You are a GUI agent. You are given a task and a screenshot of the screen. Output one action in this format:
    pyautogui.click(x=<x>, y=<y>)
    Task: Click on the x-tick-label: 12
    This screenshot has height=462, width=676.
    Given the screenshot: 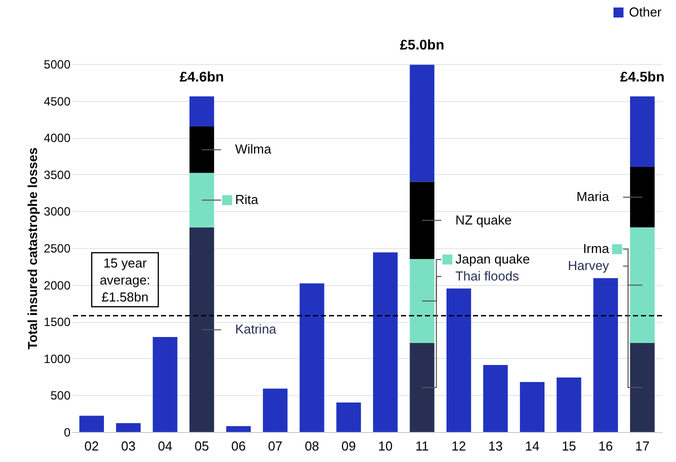 What is the action you would take?
    pyautogui.click(x=459, y=446)
    